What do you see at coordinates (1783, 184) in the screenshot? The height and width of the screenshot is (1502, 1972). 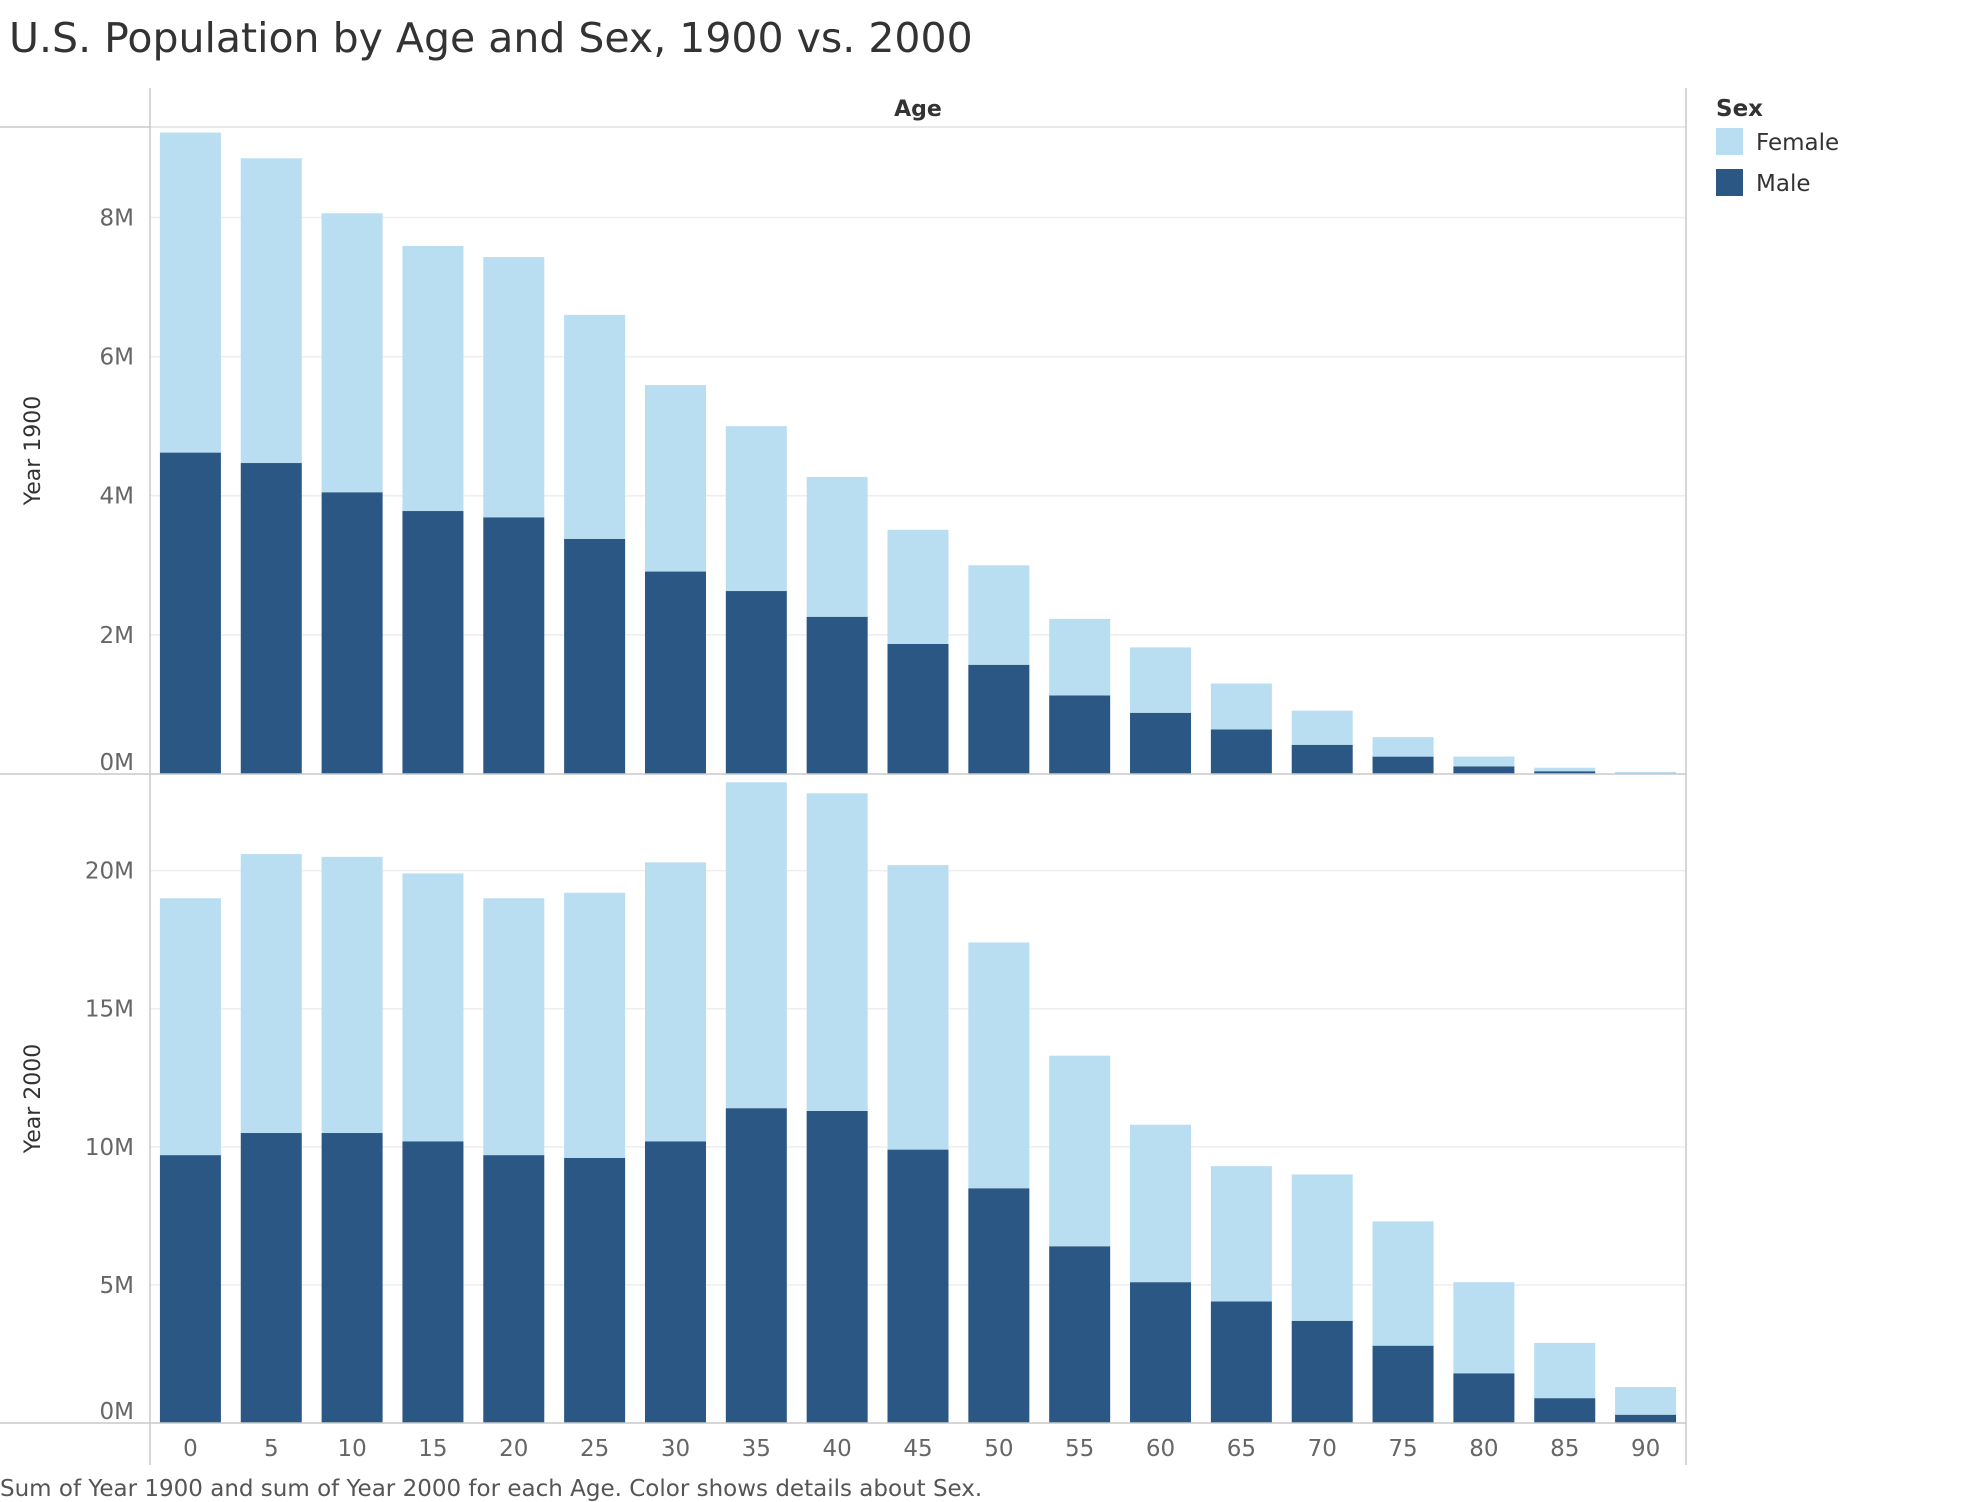 I see `legend-label-male: Male` at bounding box center [1783, 184].